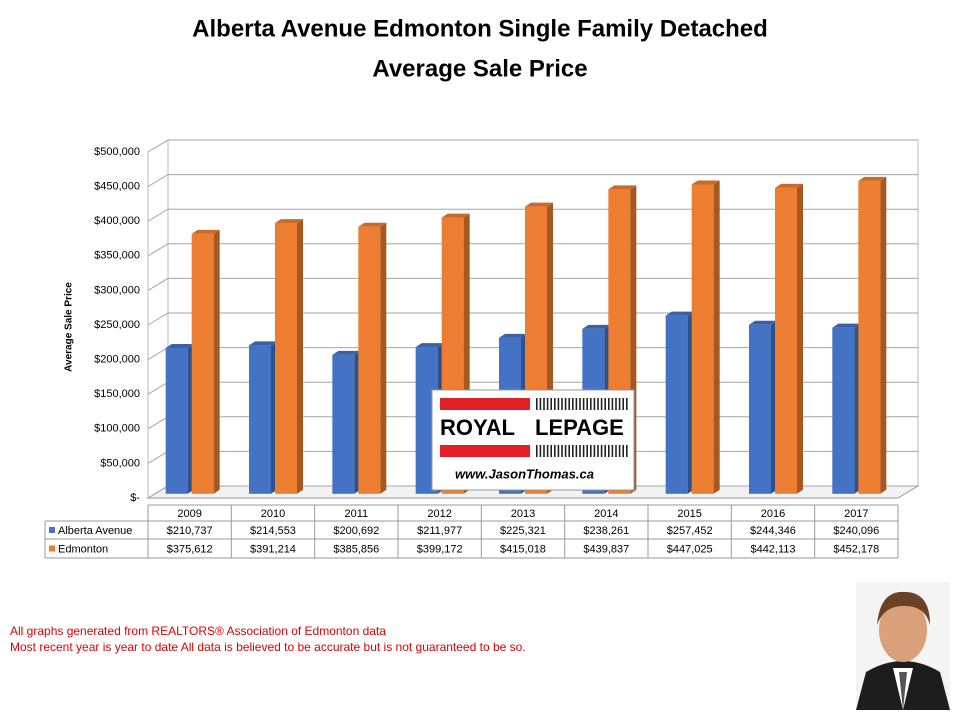 This screenshot has width=960, height=720. Describe the element at coordinates (117, 256) in the screenshot. I see `y-tick-label: $350,000` at that location.